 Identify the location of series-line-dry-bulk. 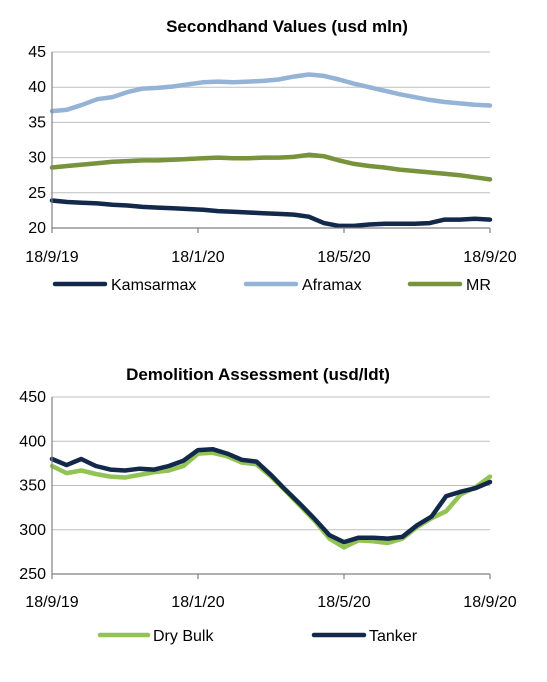
(271, 500).